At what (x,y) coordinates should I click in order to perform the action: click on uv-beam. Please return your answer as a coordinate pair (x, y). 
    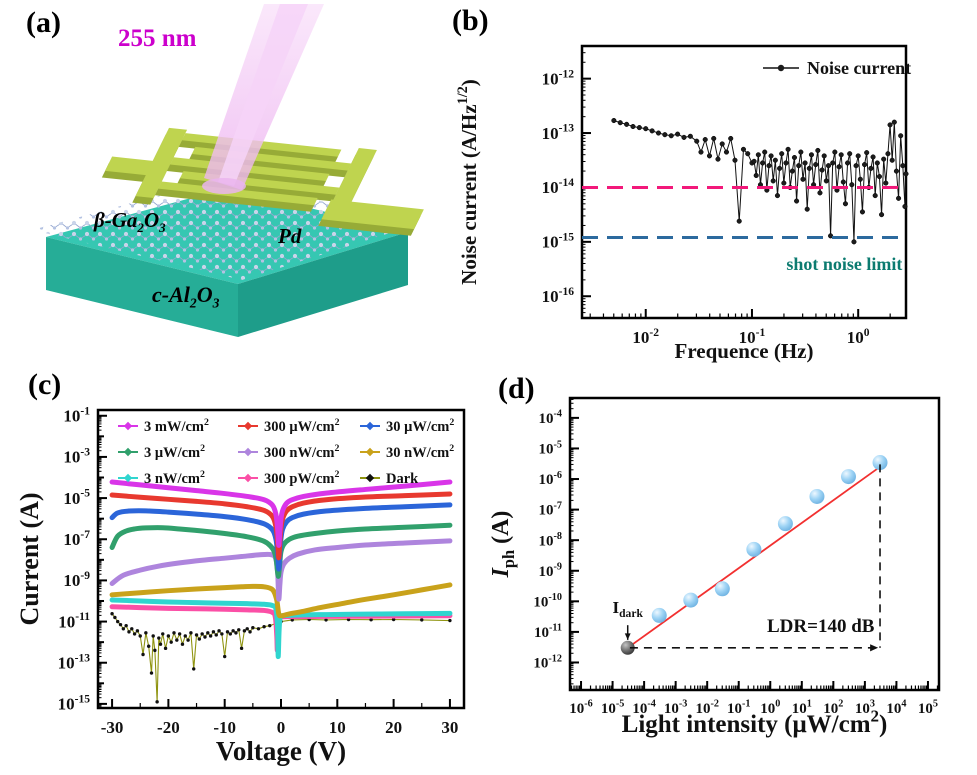
    Looking at the image, I should click on (263, 99).